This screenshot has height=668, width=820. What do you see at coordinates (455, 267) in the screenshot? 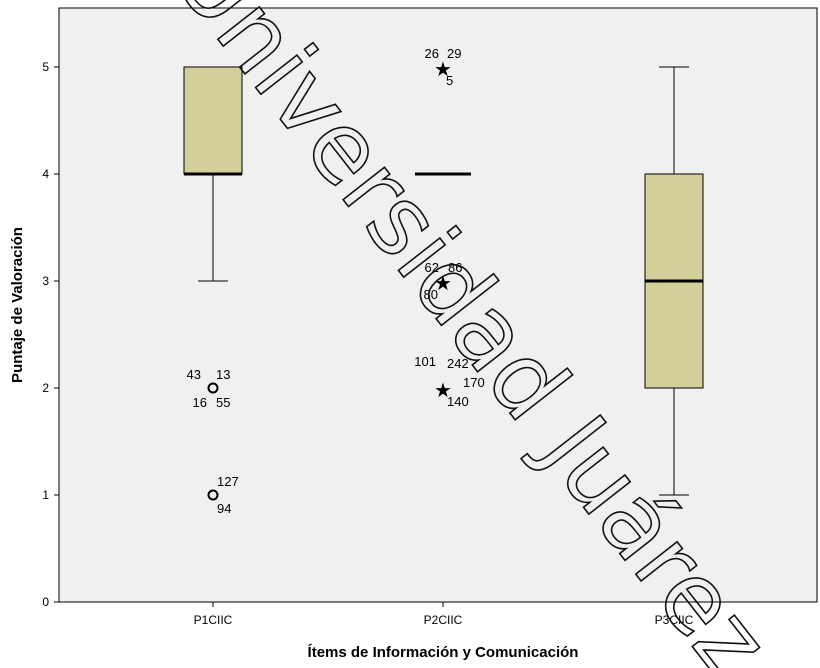
I see `outlier-case-label: 86` at bounding box center [455, 267].